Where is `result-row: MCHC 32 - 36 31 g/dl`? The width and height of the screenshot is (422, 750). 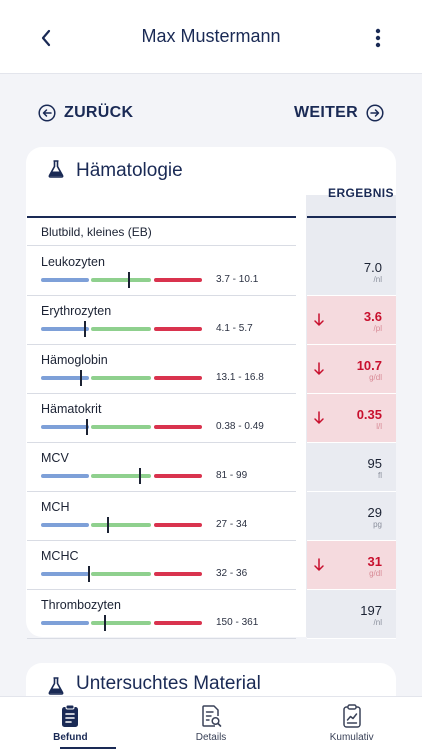 result-row: MCHC 32 - 36 31 g/dl is located at coordinates (211, 565).